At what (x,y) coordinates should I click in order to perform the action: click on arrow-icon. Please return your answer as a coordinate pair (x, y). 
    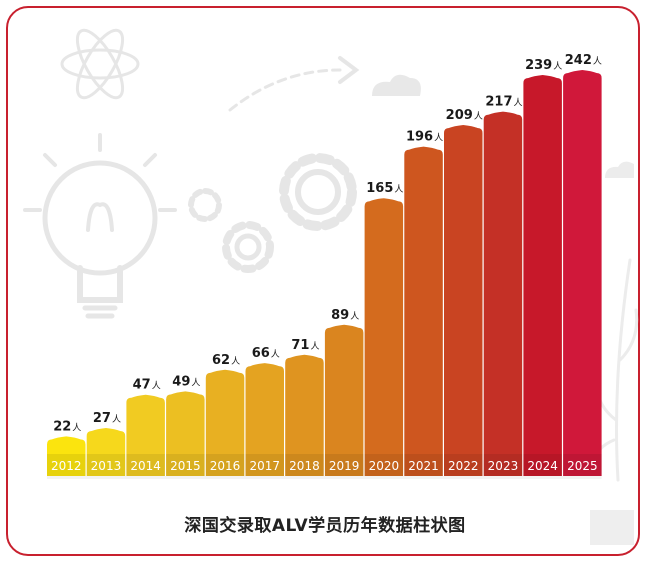
    Looking at the image, I should click on (285, 90).